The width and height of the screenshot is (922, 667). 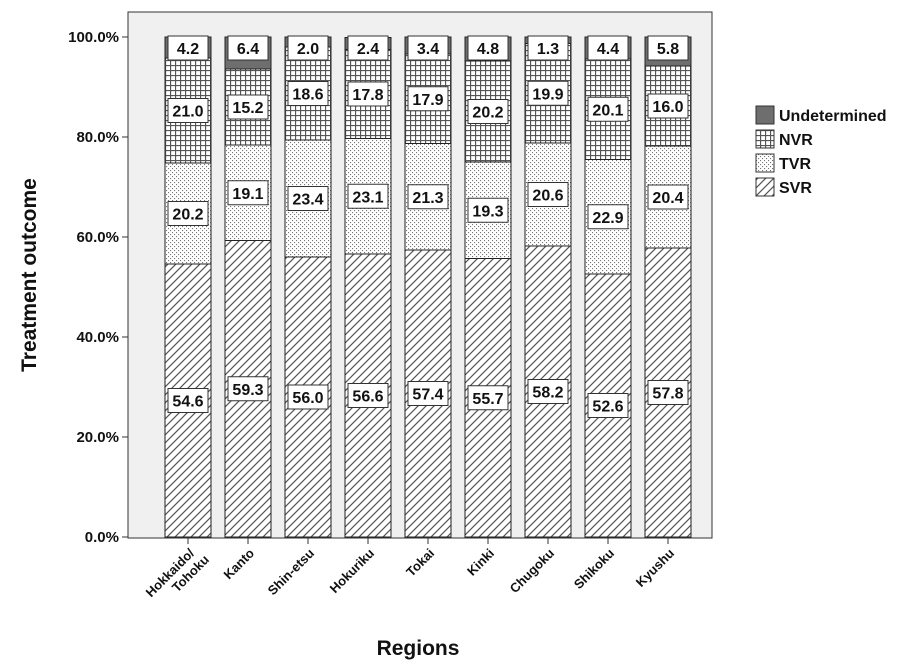 I want to click on data-label-nvr-3: 18.6, so click(x=307, y=95).